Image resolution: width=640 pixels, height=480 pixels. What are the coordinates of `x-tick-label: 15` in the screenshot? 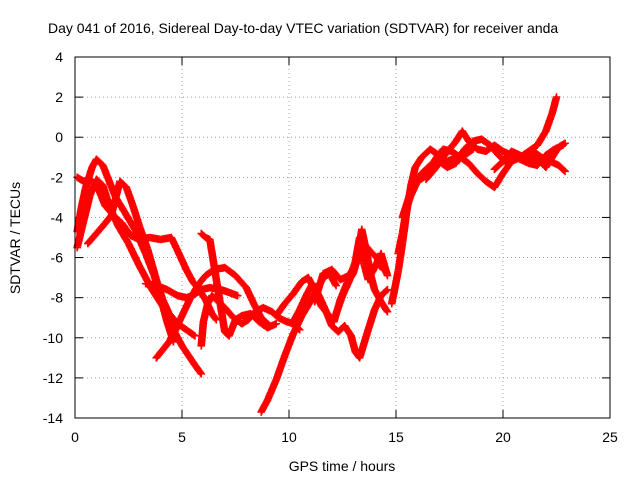 It's located at (396, 437).